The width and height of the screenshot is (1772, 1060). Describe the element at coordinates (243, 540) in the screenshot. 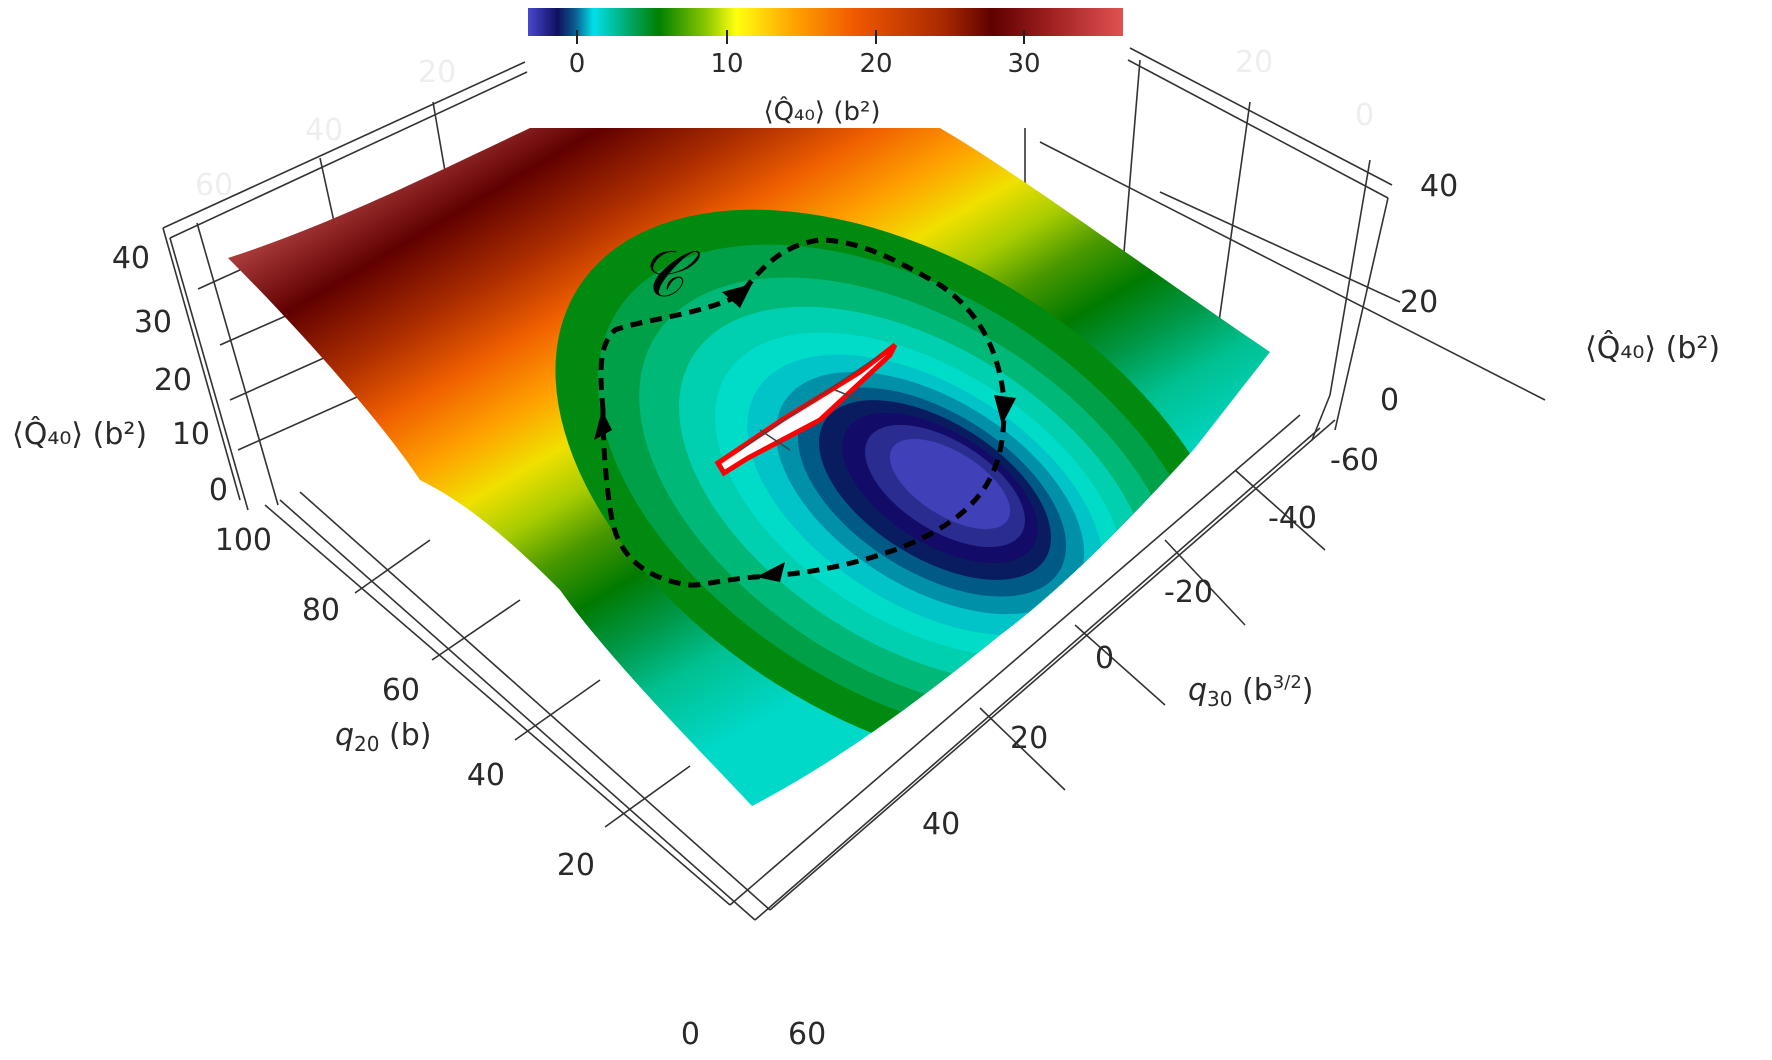

I see `tick: 100` at that location.